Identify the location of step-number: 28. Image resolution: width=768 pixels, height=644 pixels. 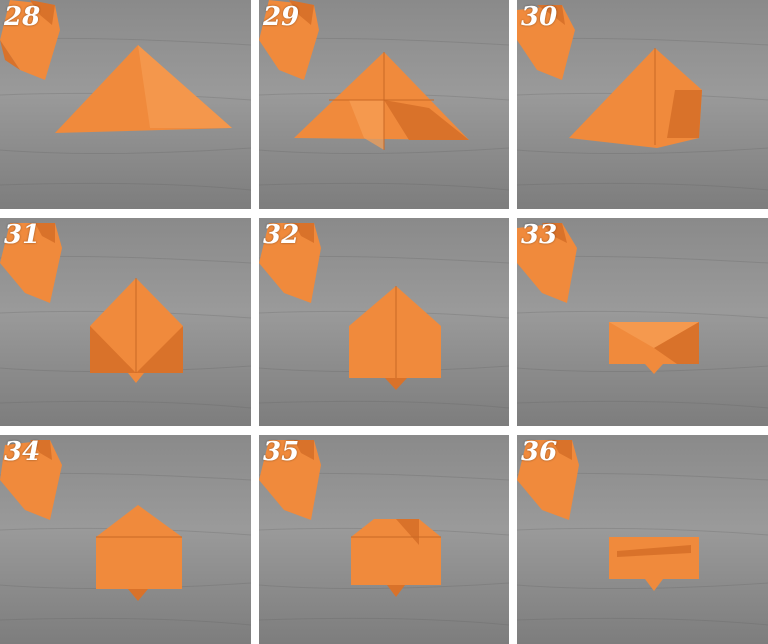
(22, 17).